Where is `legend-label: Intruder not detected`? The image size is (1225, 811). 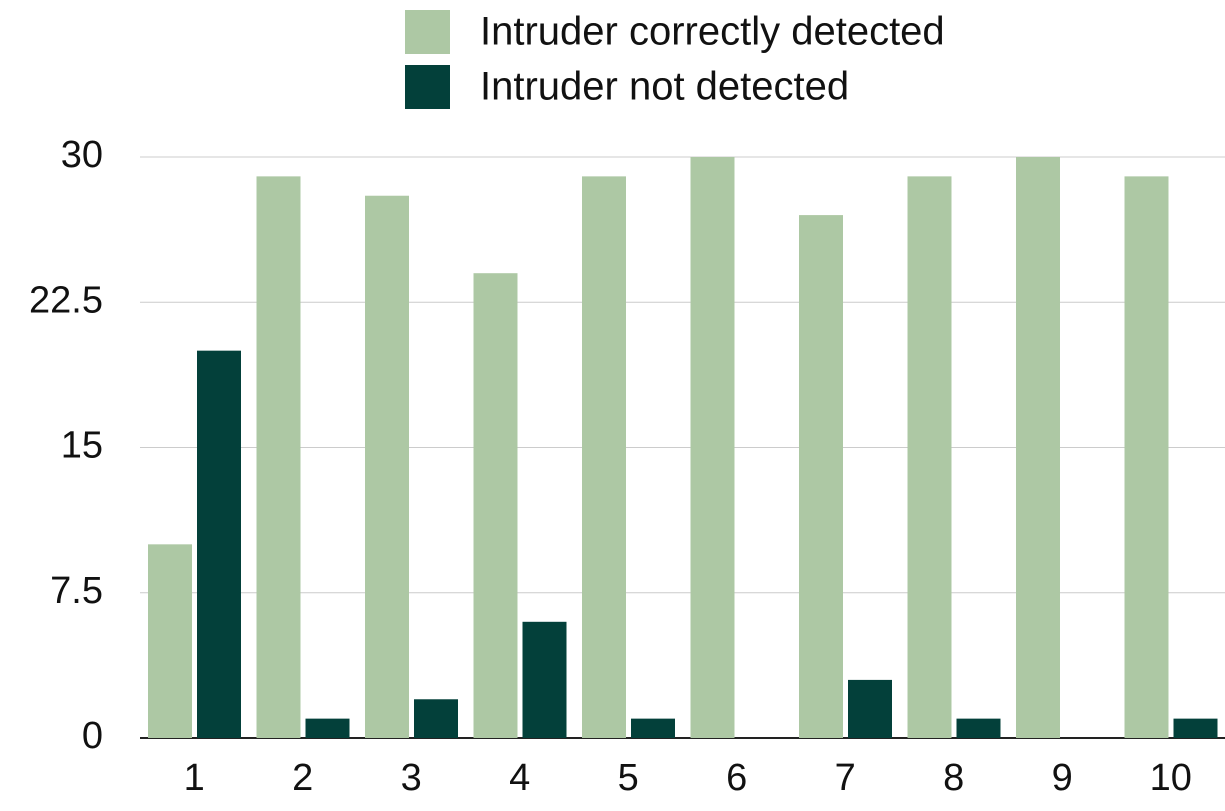
legend-label: Intruder not detected is located at coordinates (664, 87).